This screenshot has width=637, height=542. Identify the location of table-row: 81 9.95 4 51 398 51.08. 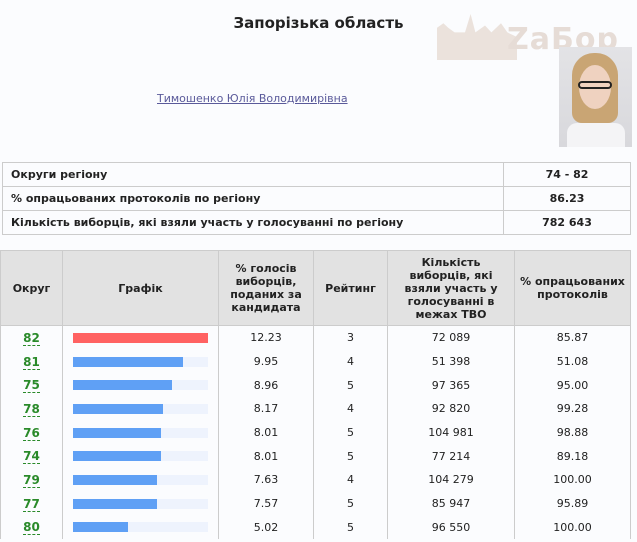
(315, 361).